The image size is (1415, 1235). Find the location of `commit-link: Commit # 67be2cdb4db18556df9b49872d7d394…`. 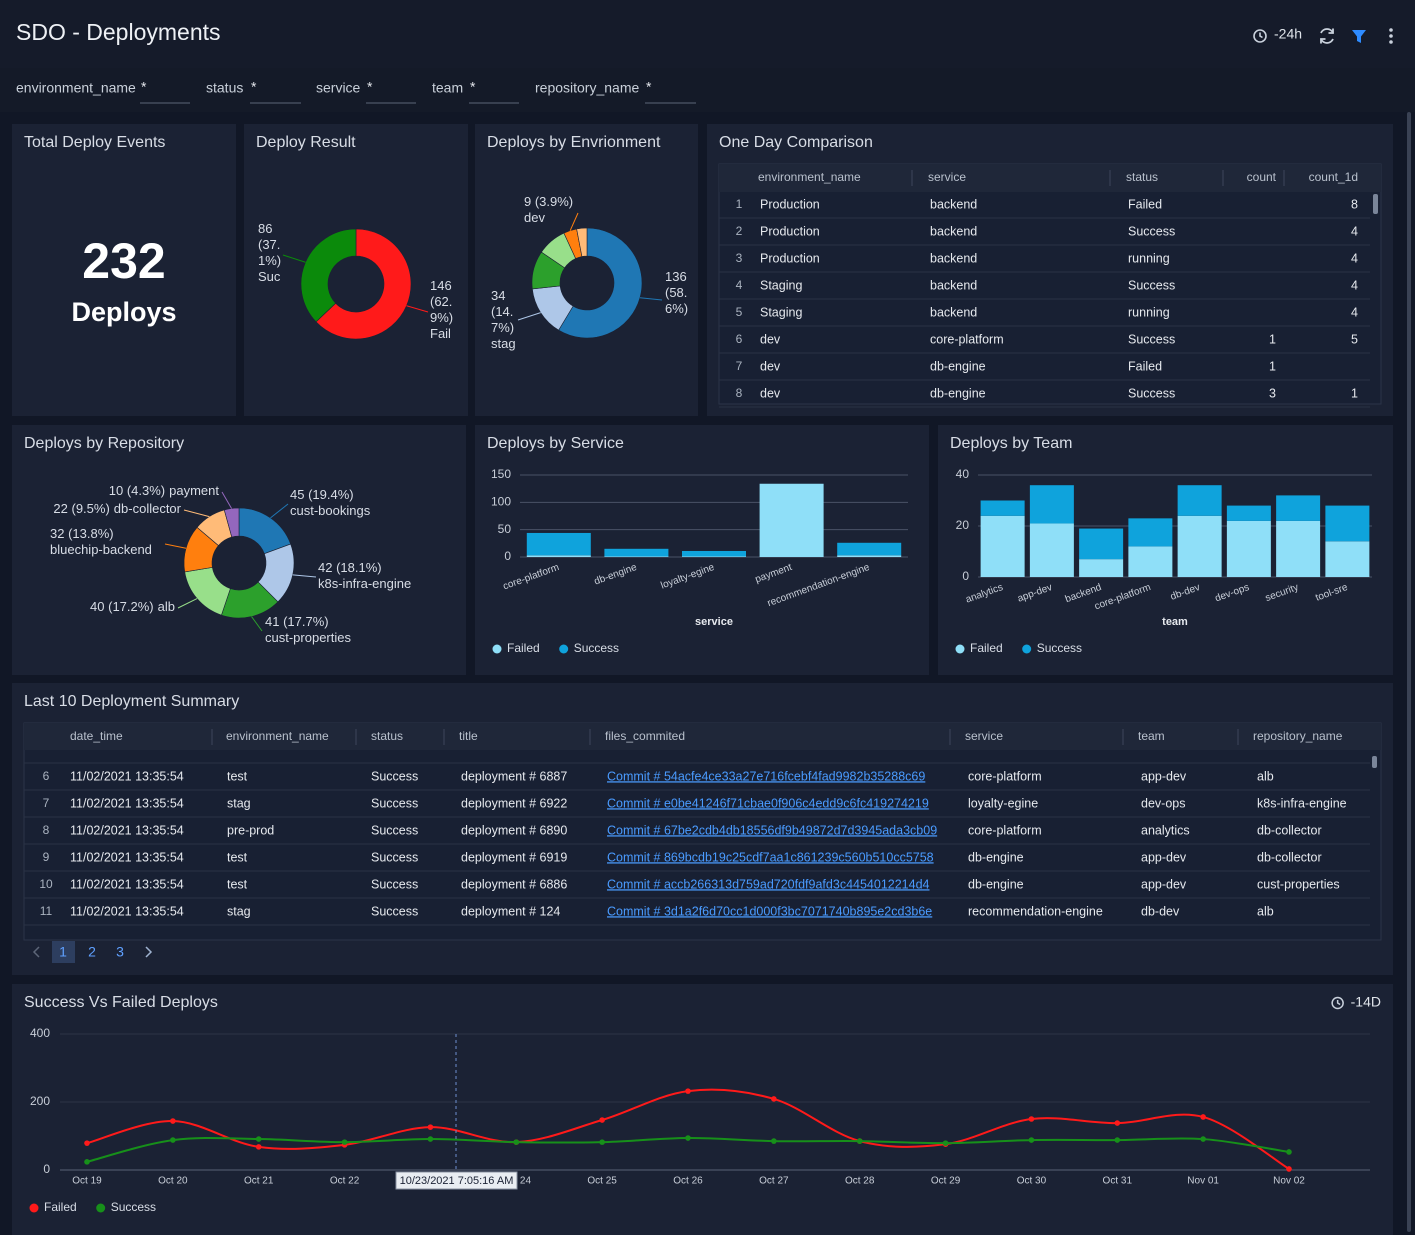

commit-link: Commit # 67be2cdb4db18556df9b49872d7d394… is located at coordinates (772, 830).